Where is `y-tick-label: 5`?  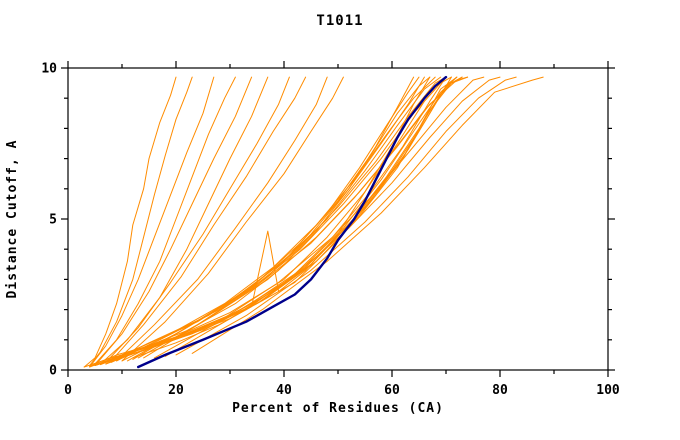
y-tick-label: 5 is located at coordinates (53, 220).